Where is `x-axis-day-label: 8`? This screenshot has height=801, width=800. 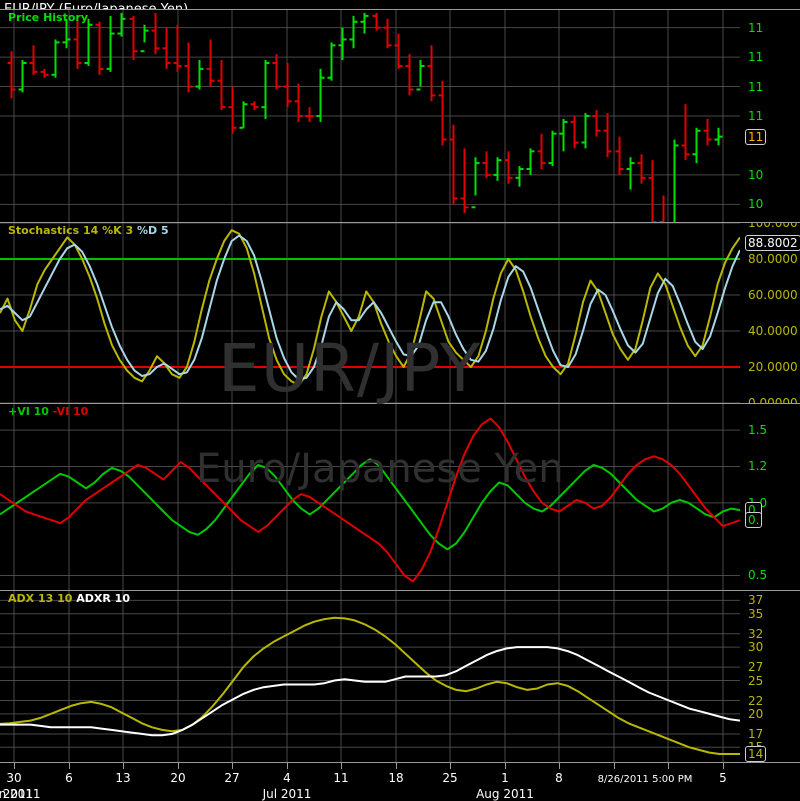 x-axis-day-label: 8 is located at coordinates (559, 778).